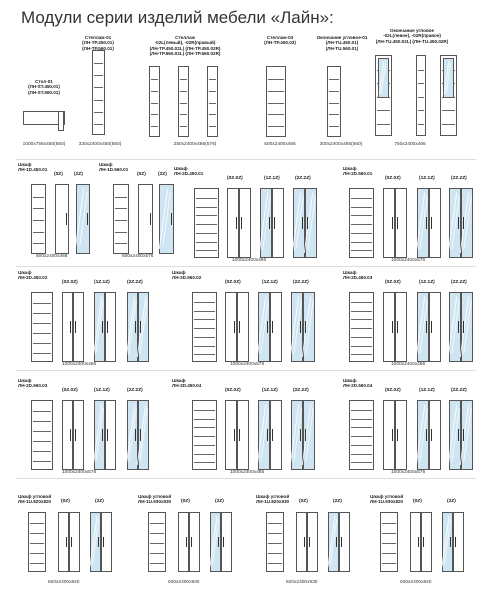  Describe the element at coordinates (189, 171) in the screenshot. I see `module-label: Шкаф ЛН-2D.450.01` at that location.